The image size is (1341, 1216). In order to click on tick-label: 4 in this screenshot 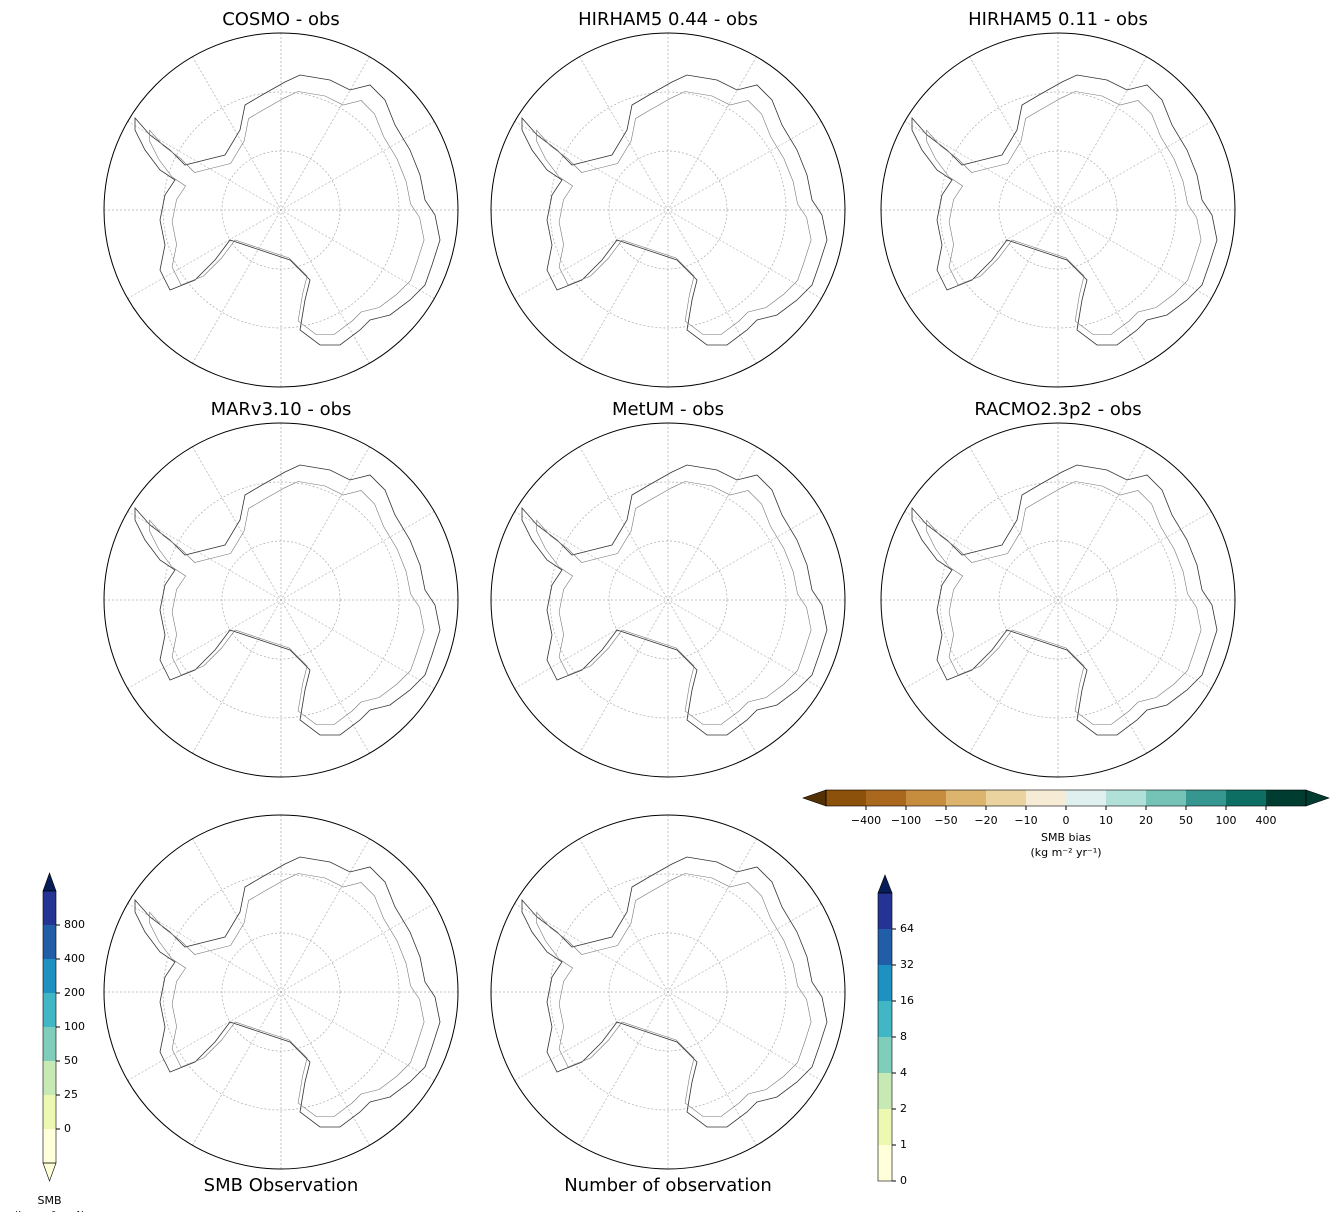, I will do `click(903, 1072)`.